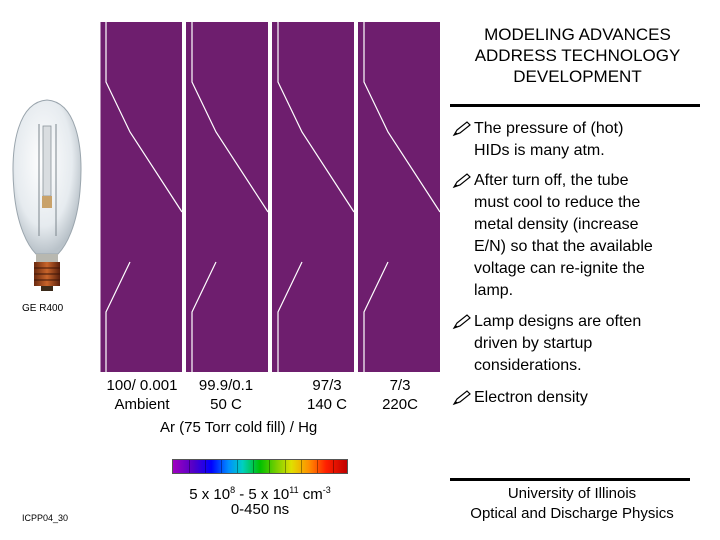 This screenshot has height=540, width=720. I want to click on title-line: MODELING ADVANCES, so click(577, 34).